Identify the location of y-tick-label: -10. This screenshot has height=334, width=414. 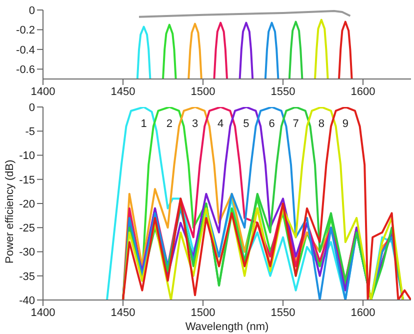
(27, 156).